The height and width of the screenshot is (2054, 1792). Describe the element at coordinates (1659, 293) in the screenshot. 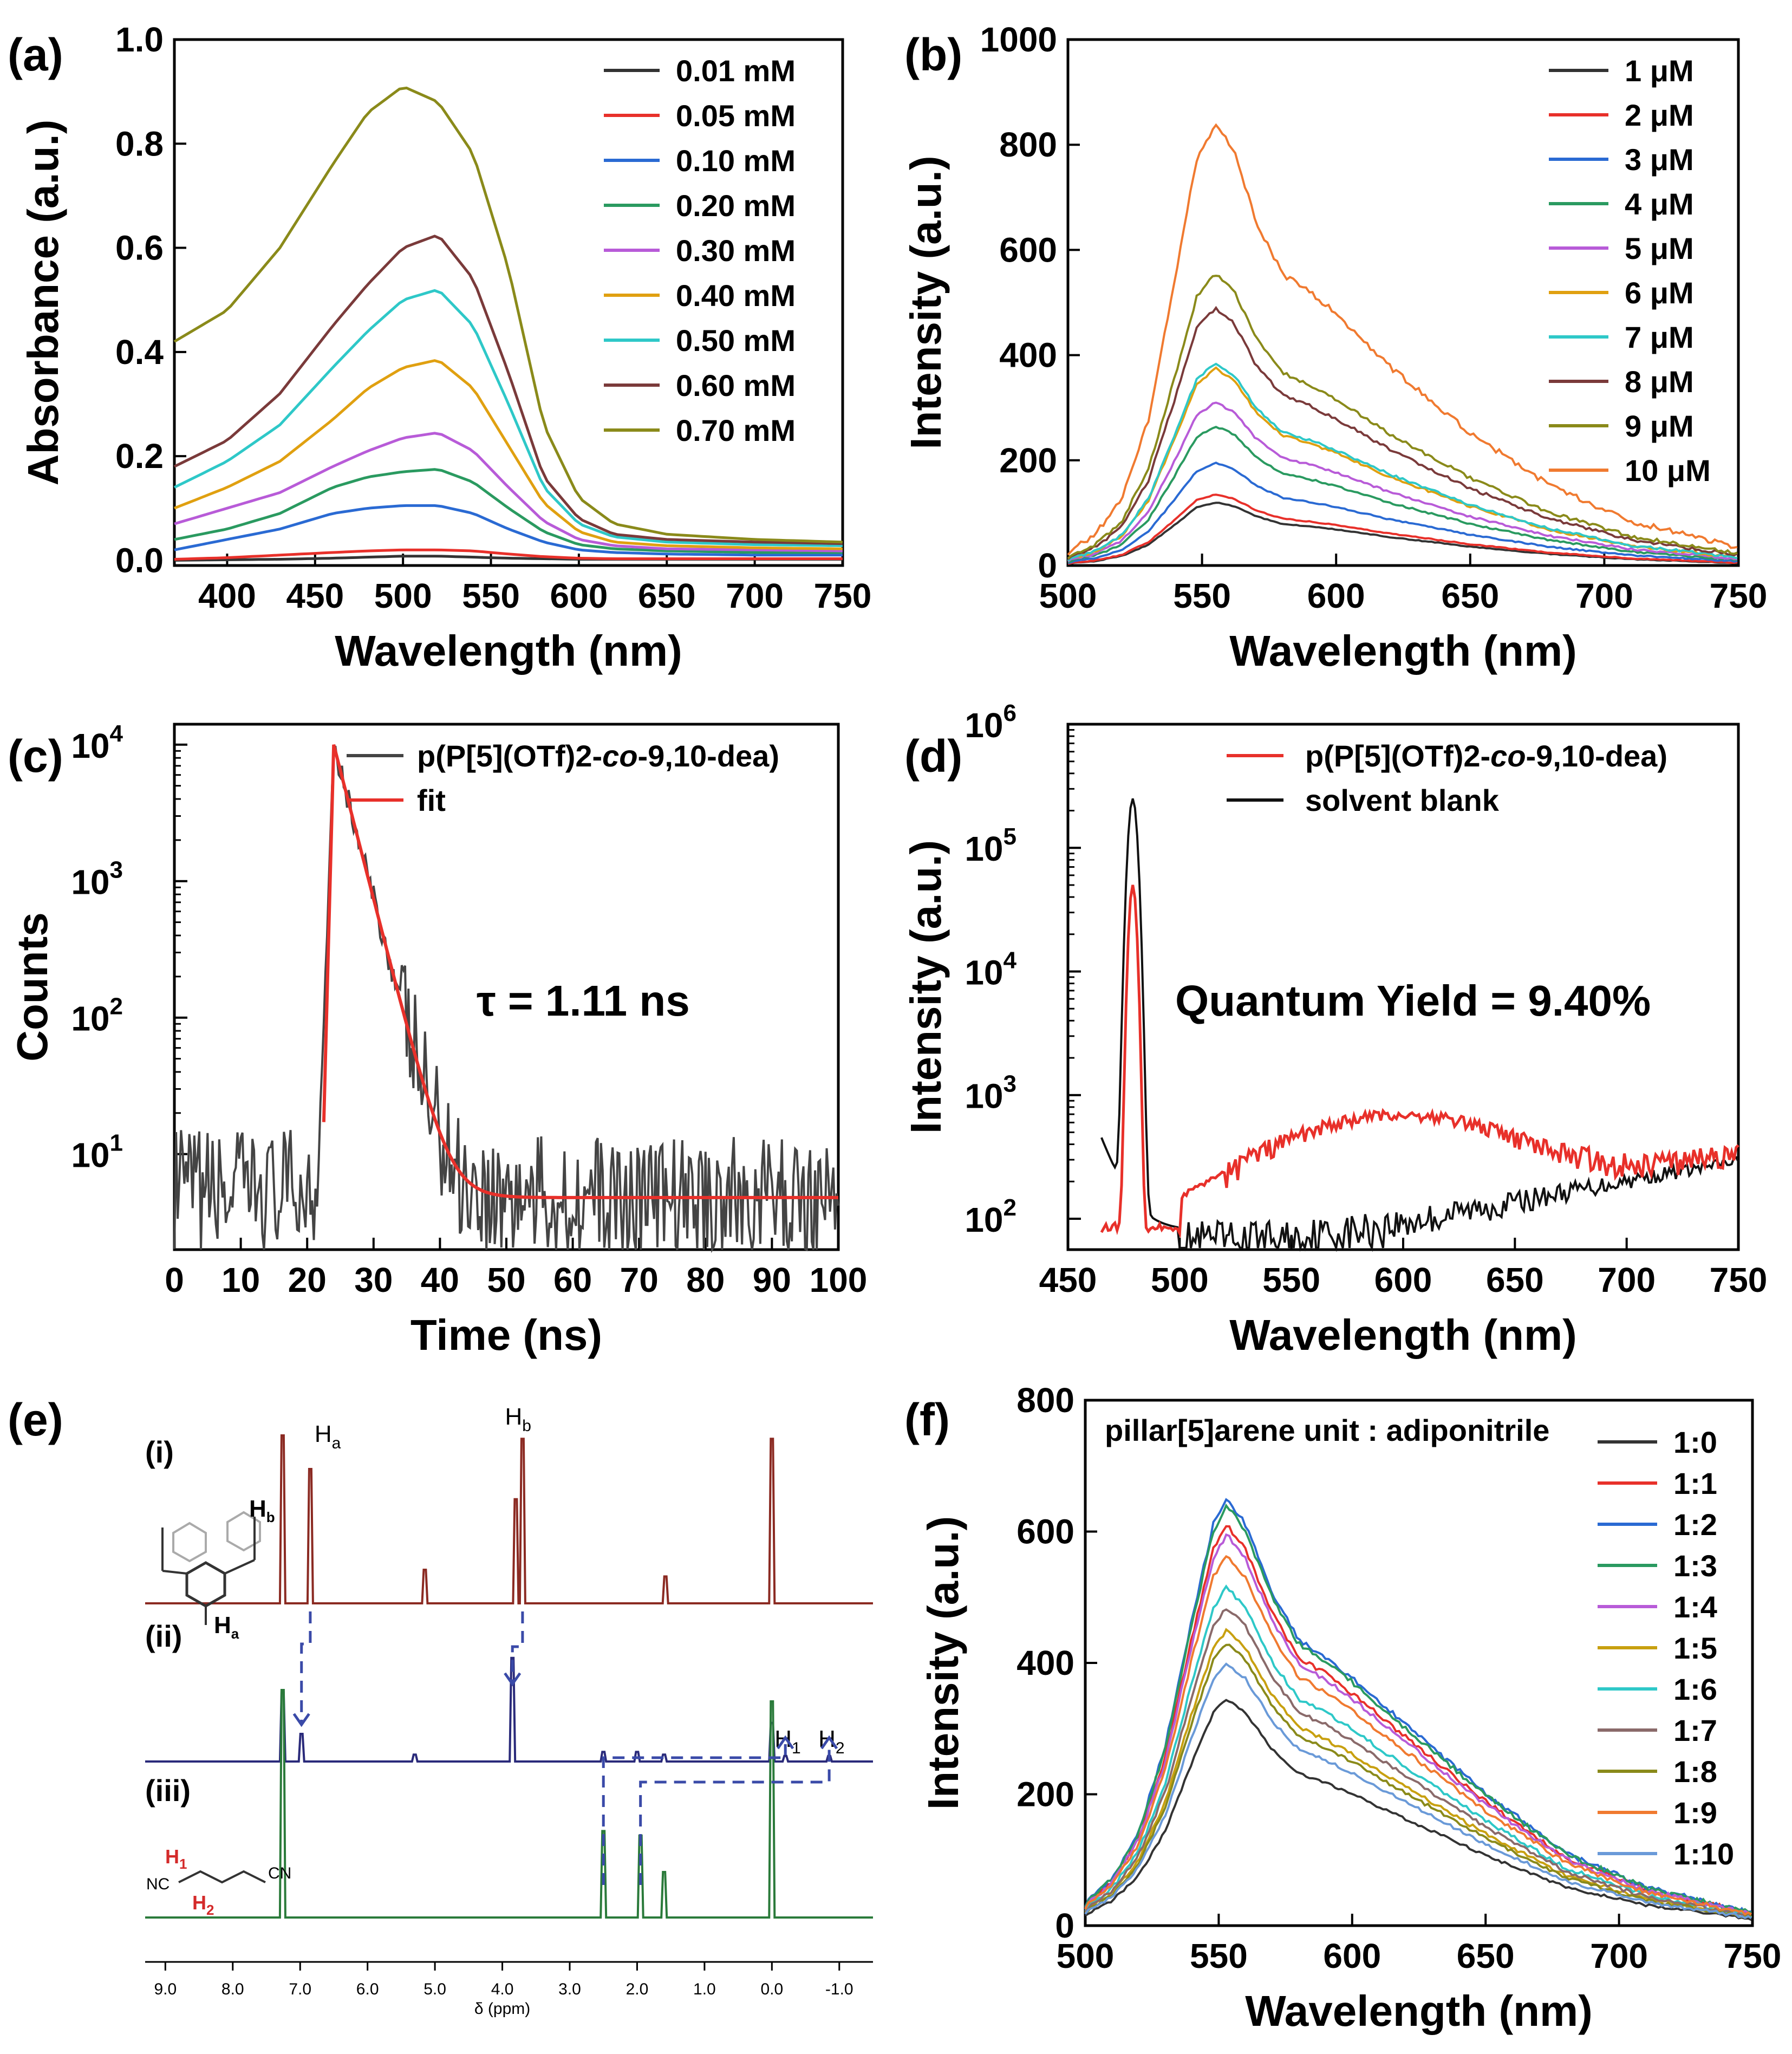

I see `legend-entry: 6 μM` at that location.